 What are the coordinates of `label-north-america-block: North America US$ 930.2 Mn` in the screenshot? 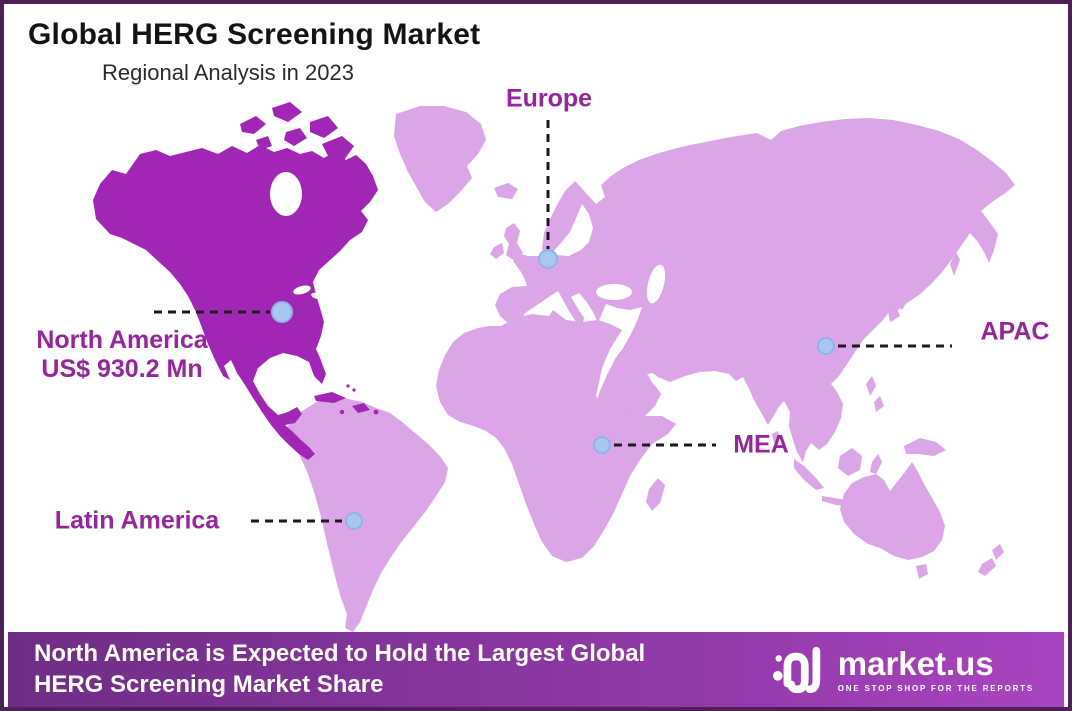 It's located at (122, 355).